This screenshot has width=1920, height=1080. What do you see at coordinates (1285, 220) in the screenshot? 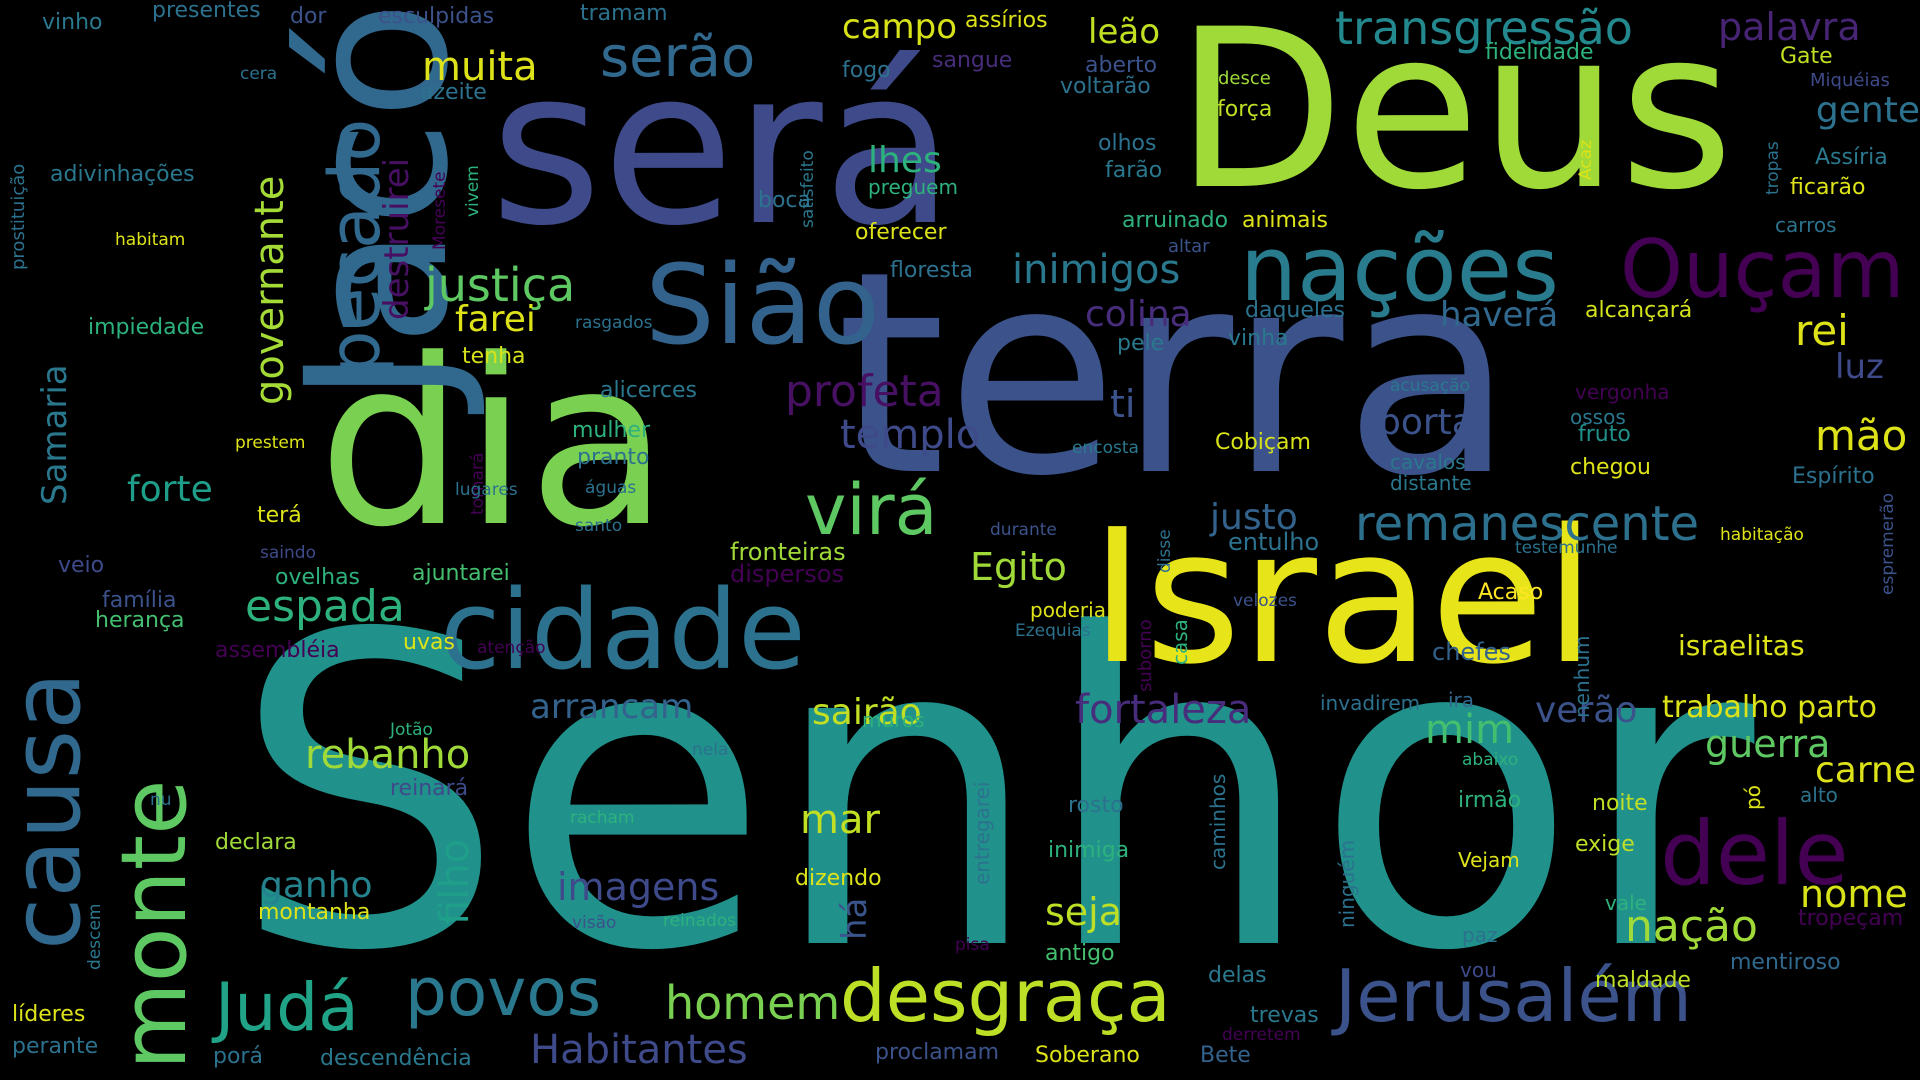
I see `word: animais` at bounding box center [1285, 220].